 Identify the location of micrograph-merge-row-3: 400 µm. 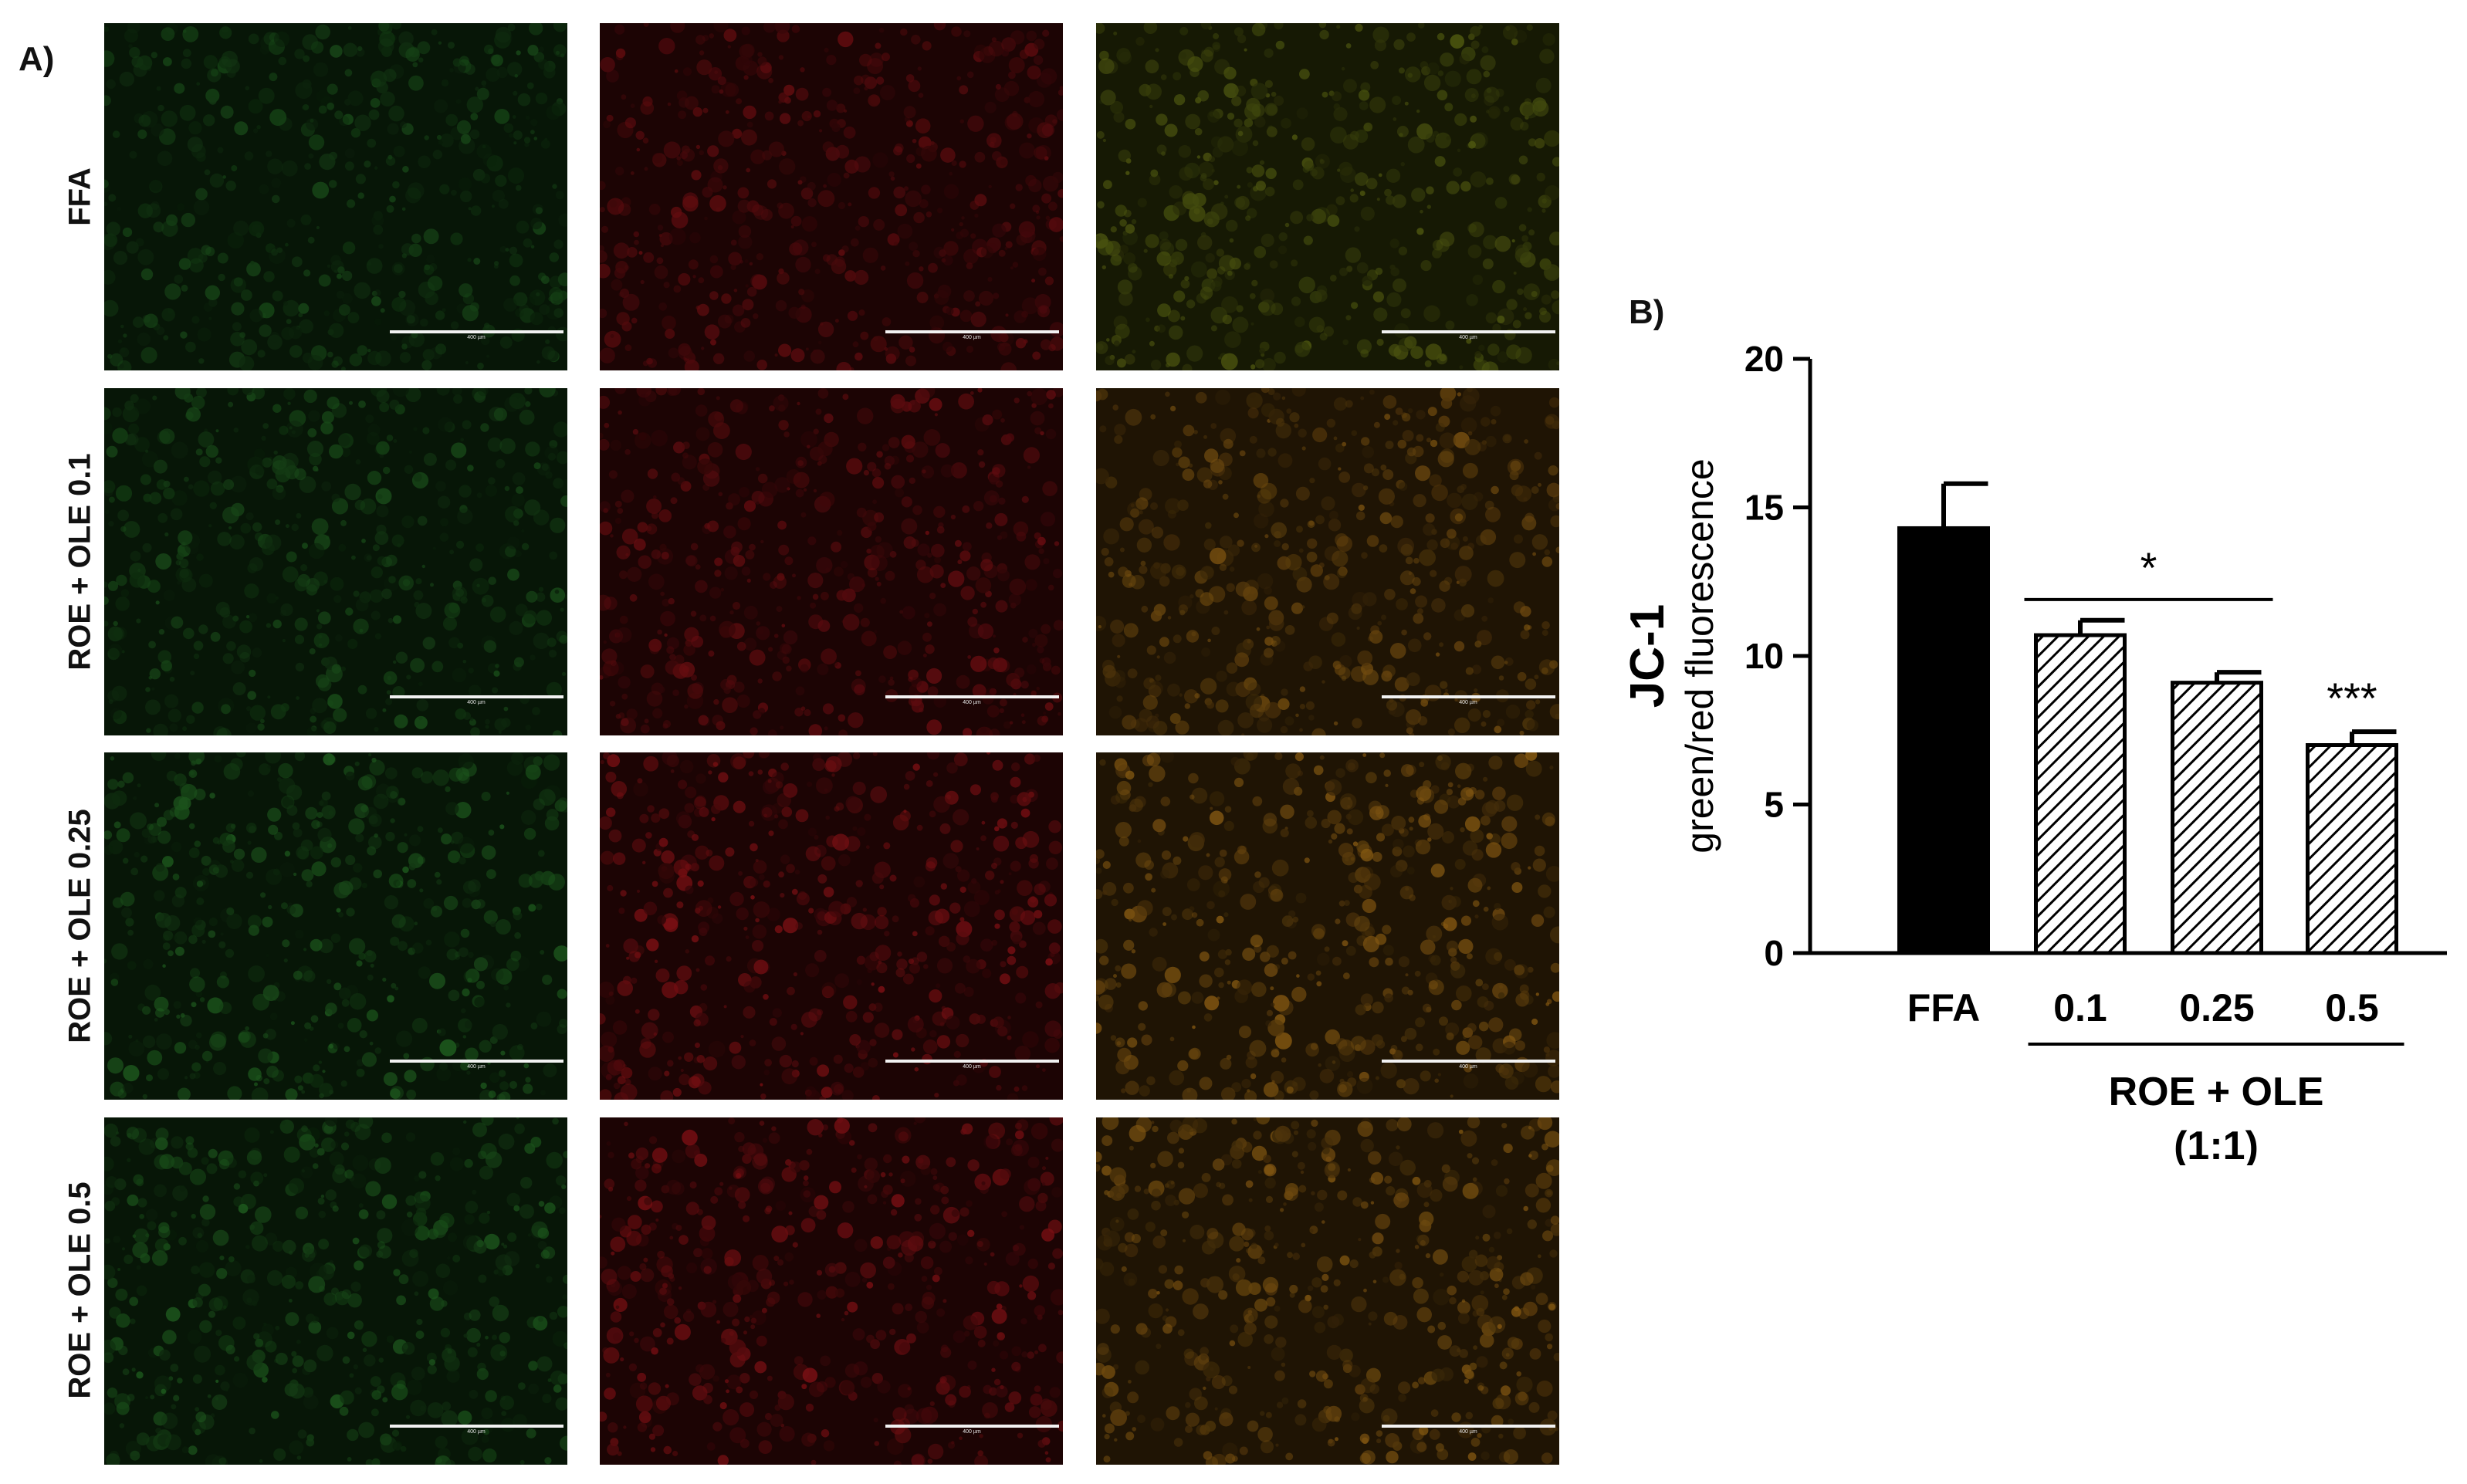
(1327, 926).